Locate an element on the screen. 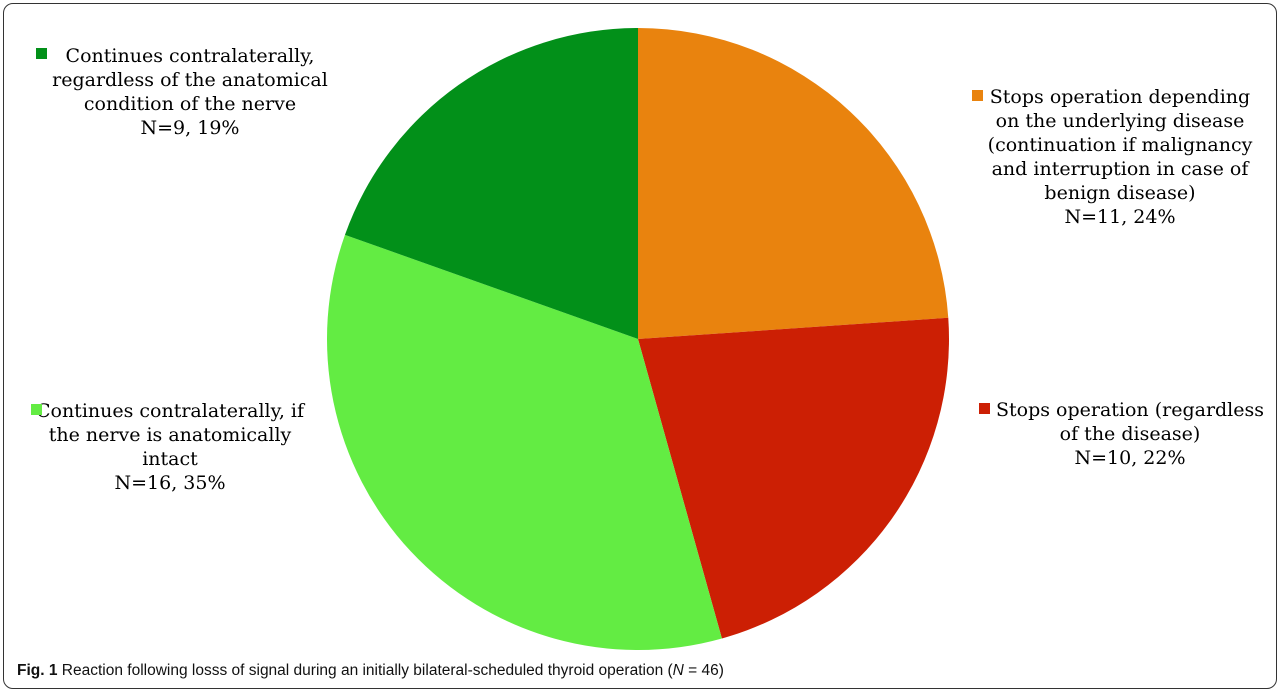  slice-label-line: regardless of the anatomical is located at coordinates (190, 80).